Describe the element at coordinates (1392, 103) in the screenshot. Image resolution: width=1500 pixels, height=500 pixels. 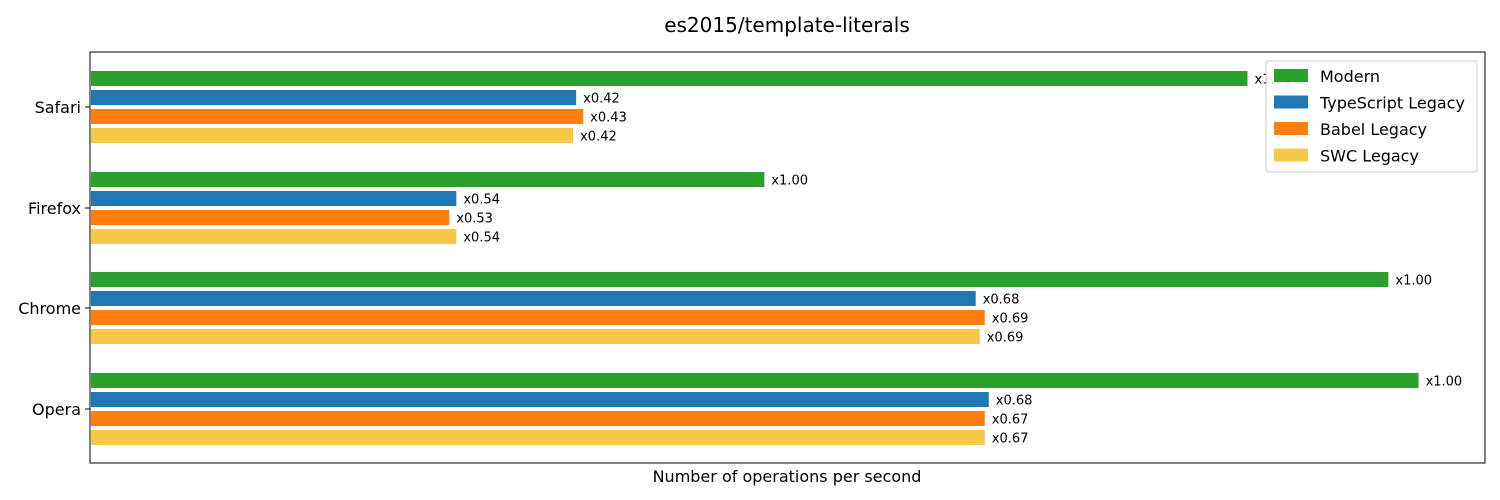
I see `legend-entry-label: TypeScript Legacy` at that location.